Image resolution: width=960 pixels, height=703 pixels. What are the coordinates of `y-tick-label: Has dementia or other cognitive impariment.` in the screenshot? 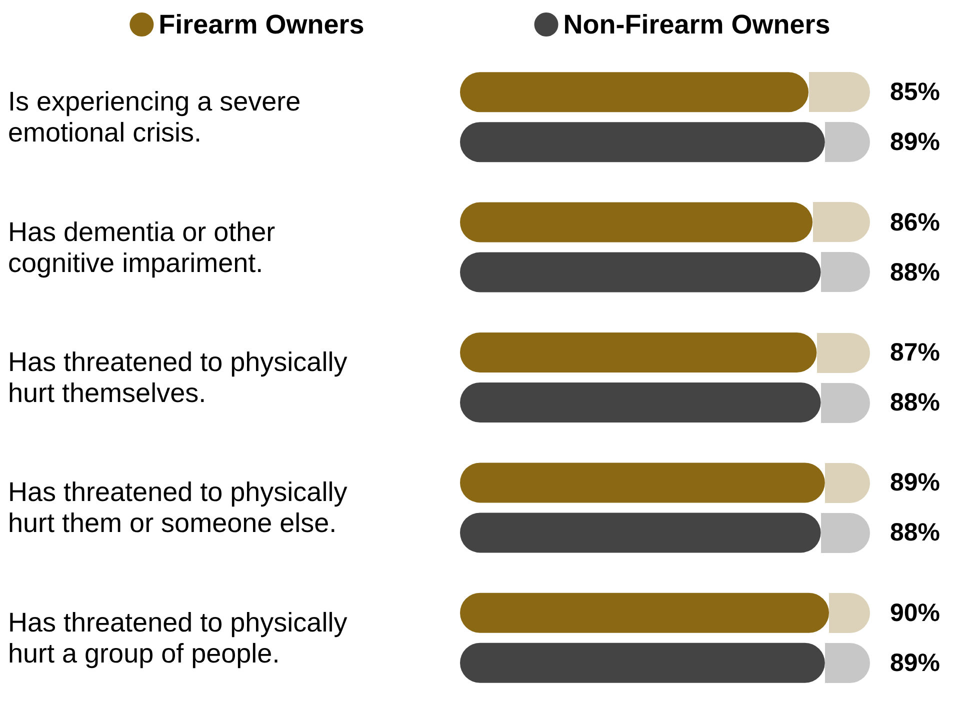 It's located at (145, 247).